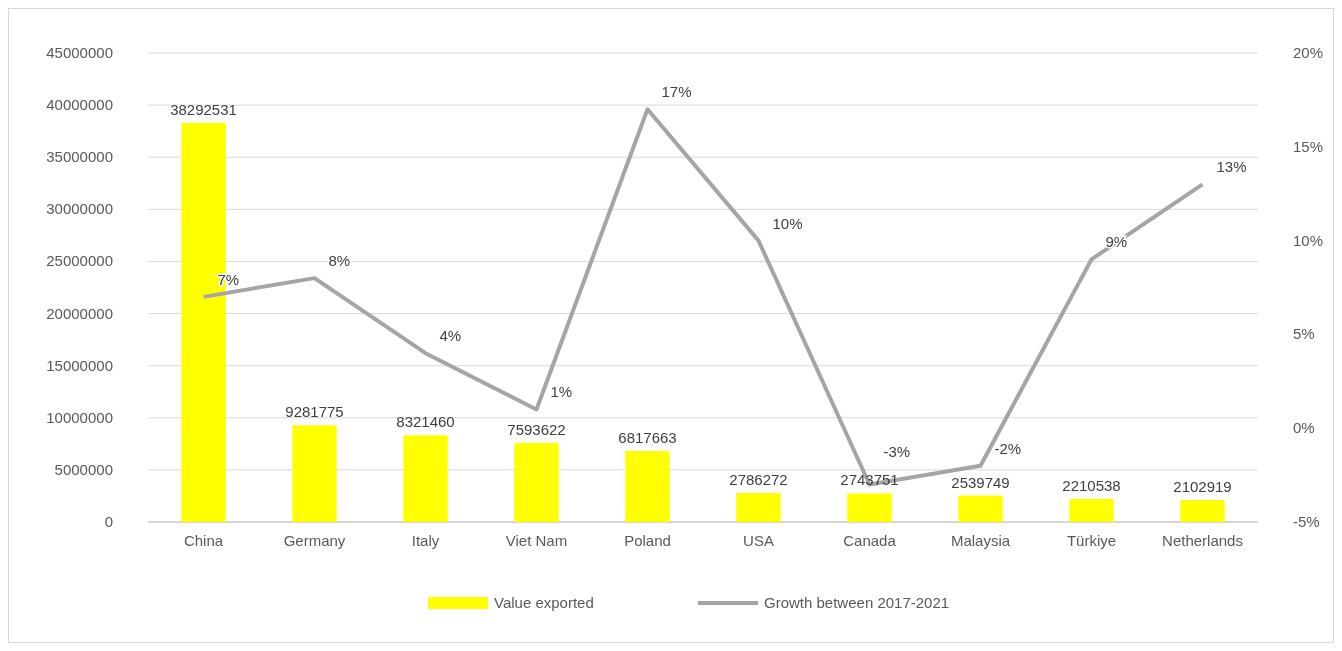  I want to click on x-tick-label: China, so click(203, 540).